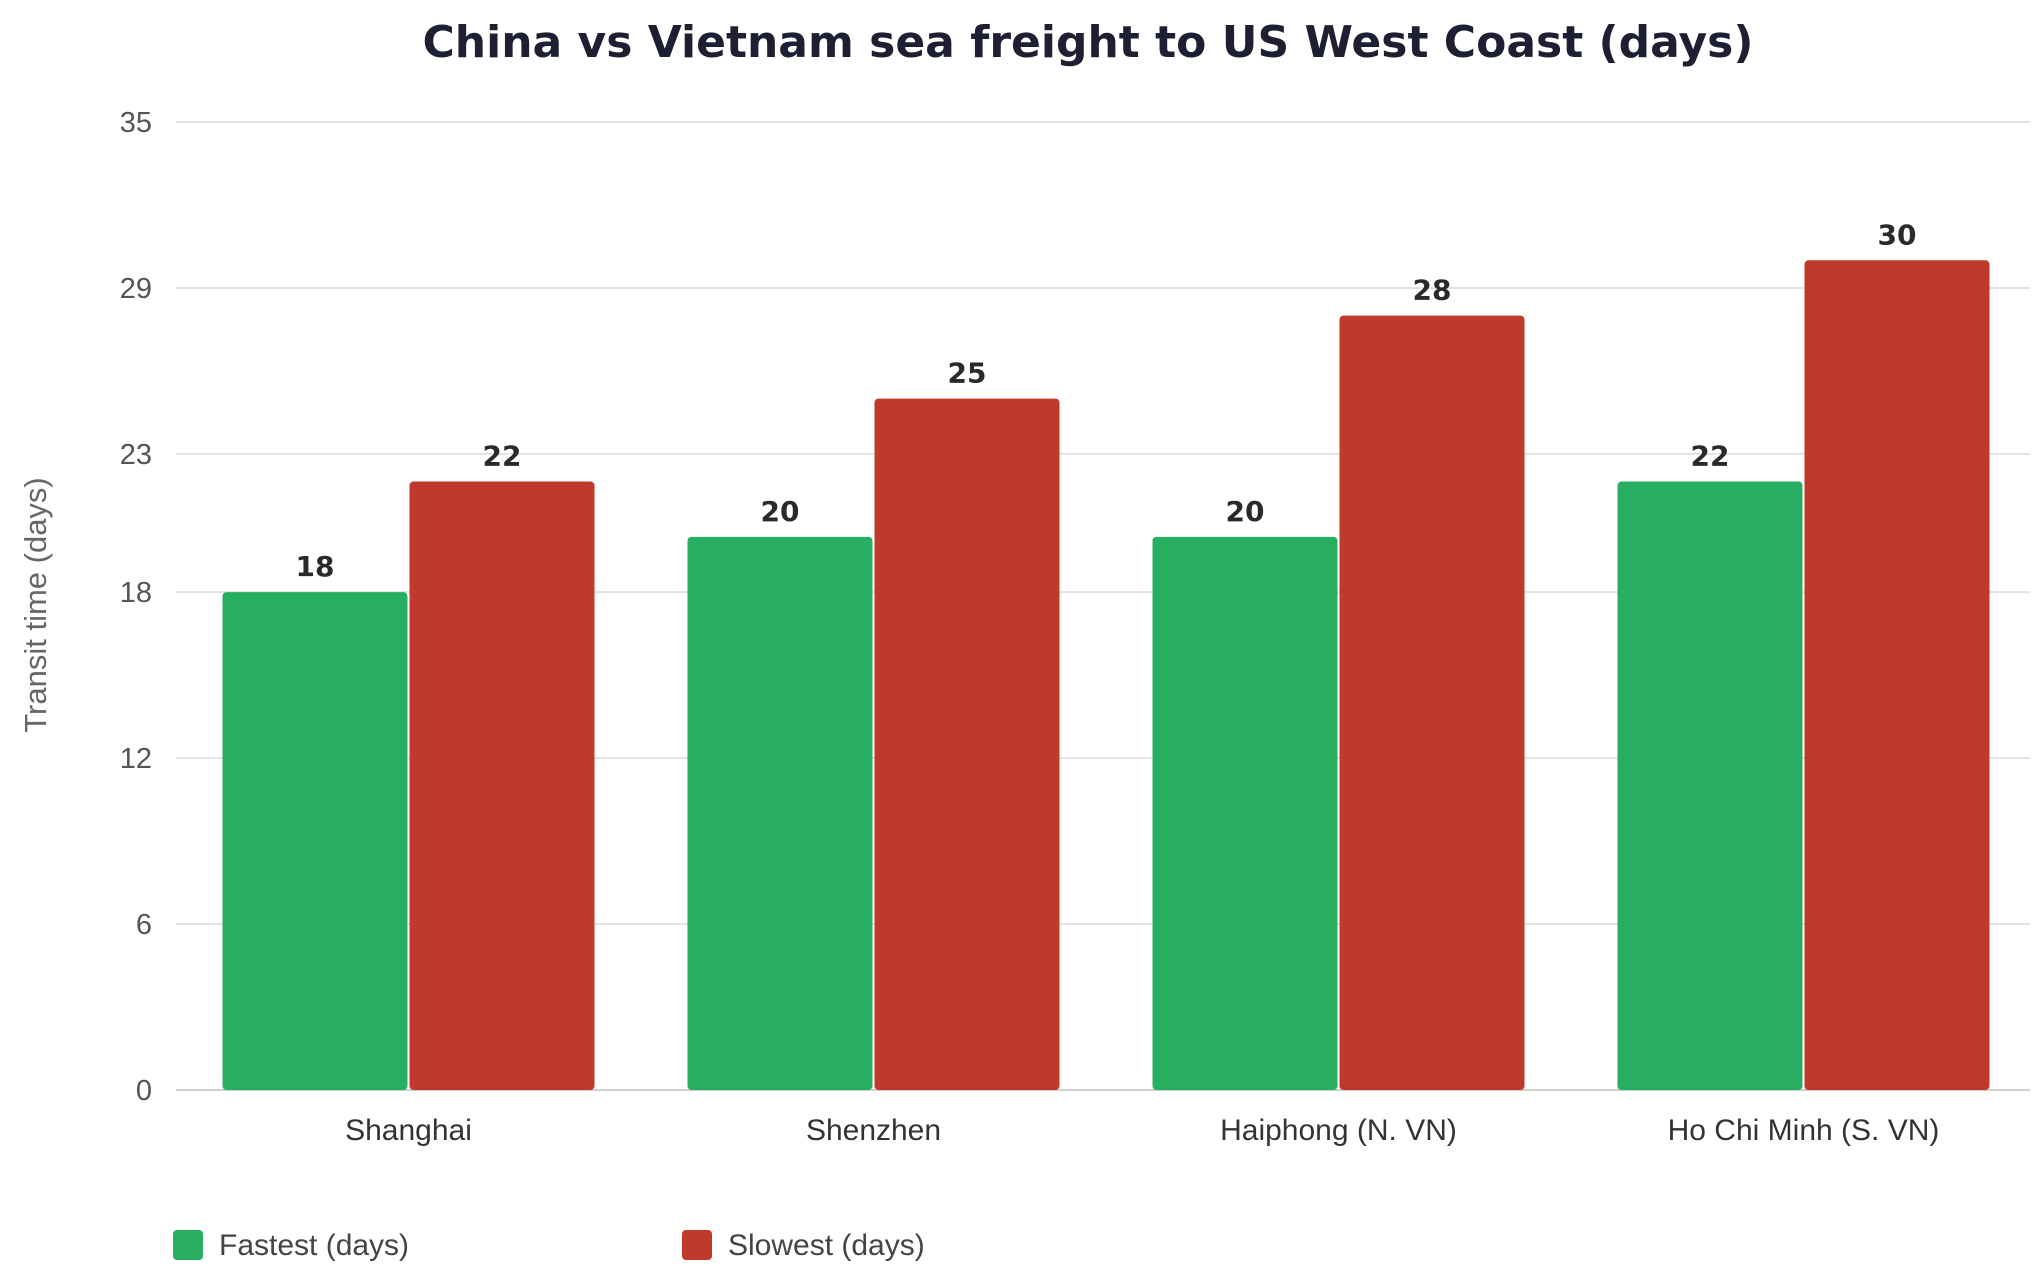 The height and width of the screenshot is (1275, 2040). I want to click on y-tick-label: 0, so click(144, 1091).